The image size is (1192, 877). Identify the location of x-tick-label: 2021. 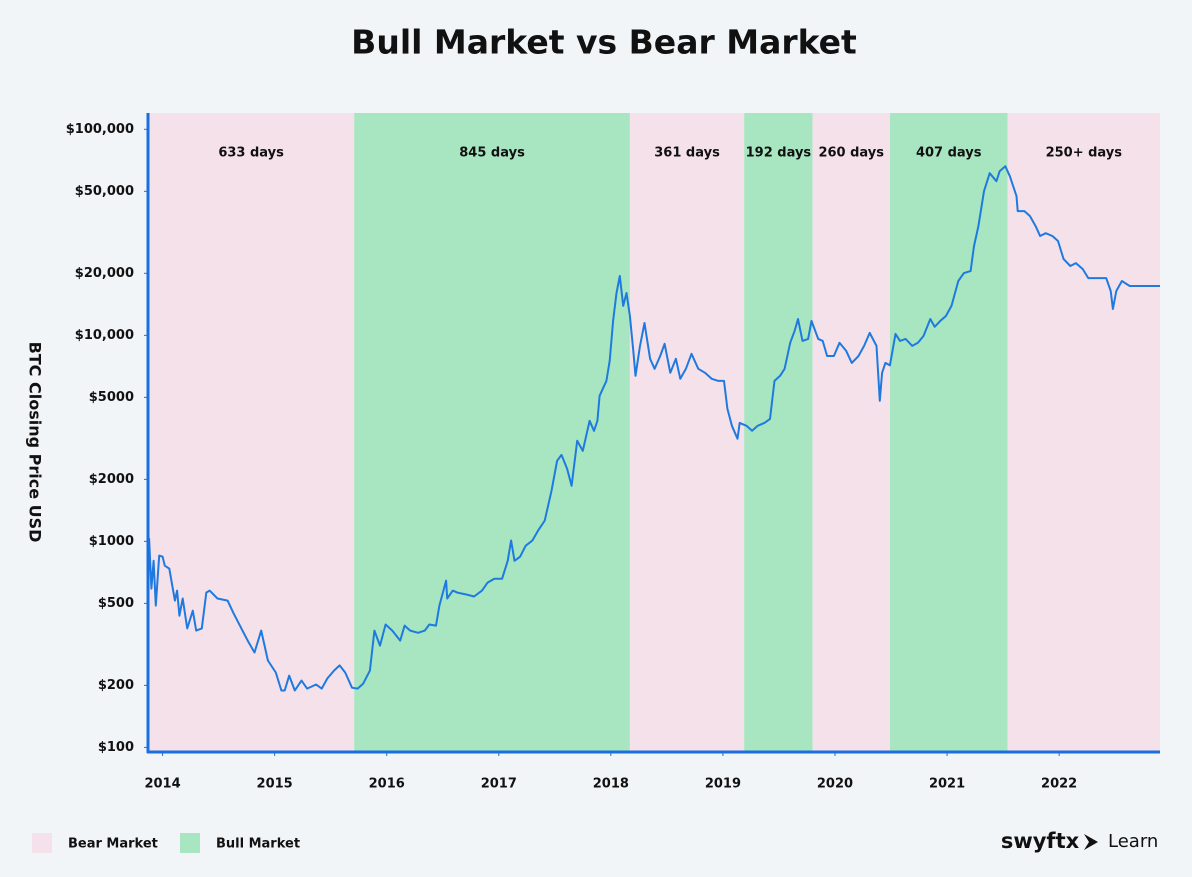
(947, 784).